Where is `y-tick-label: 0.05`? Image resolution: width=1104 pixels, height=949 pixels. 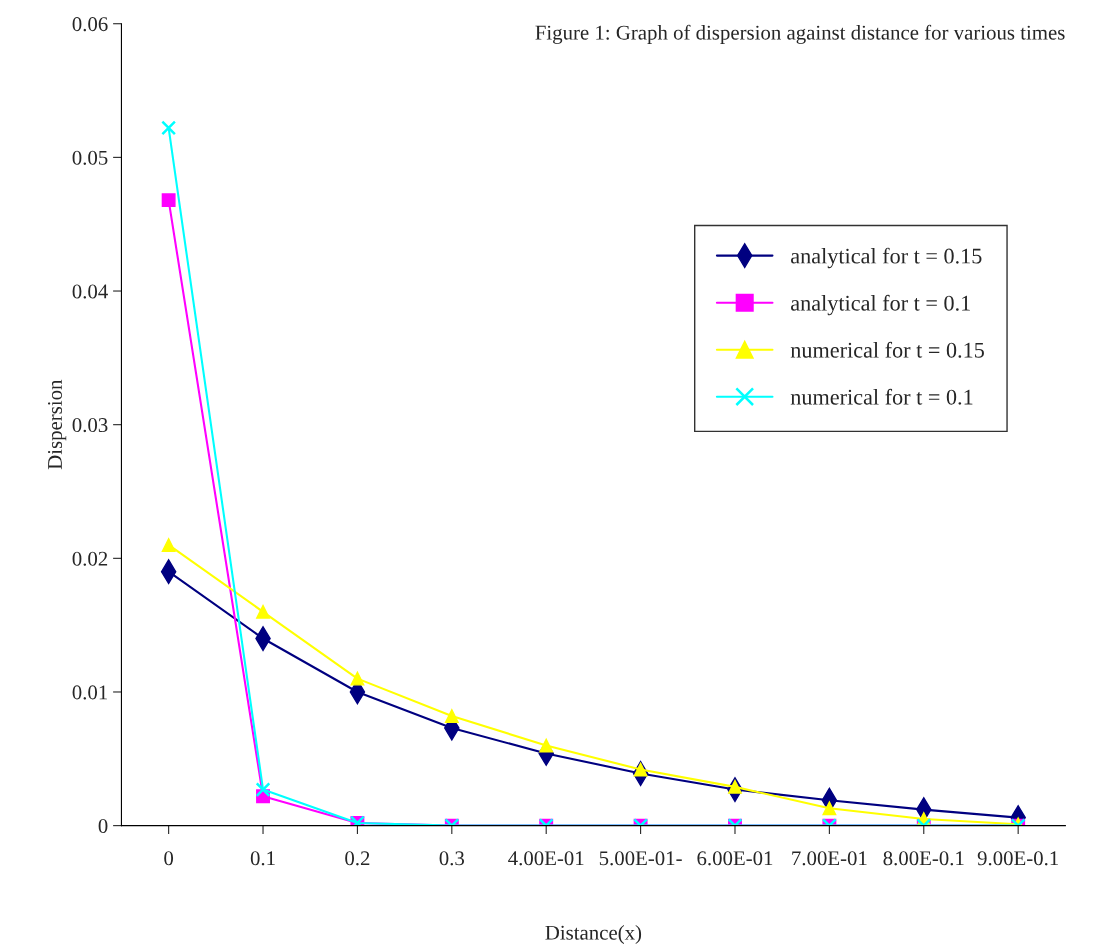 y-tick-label: 0.05 is located at coordinates (90, 157).